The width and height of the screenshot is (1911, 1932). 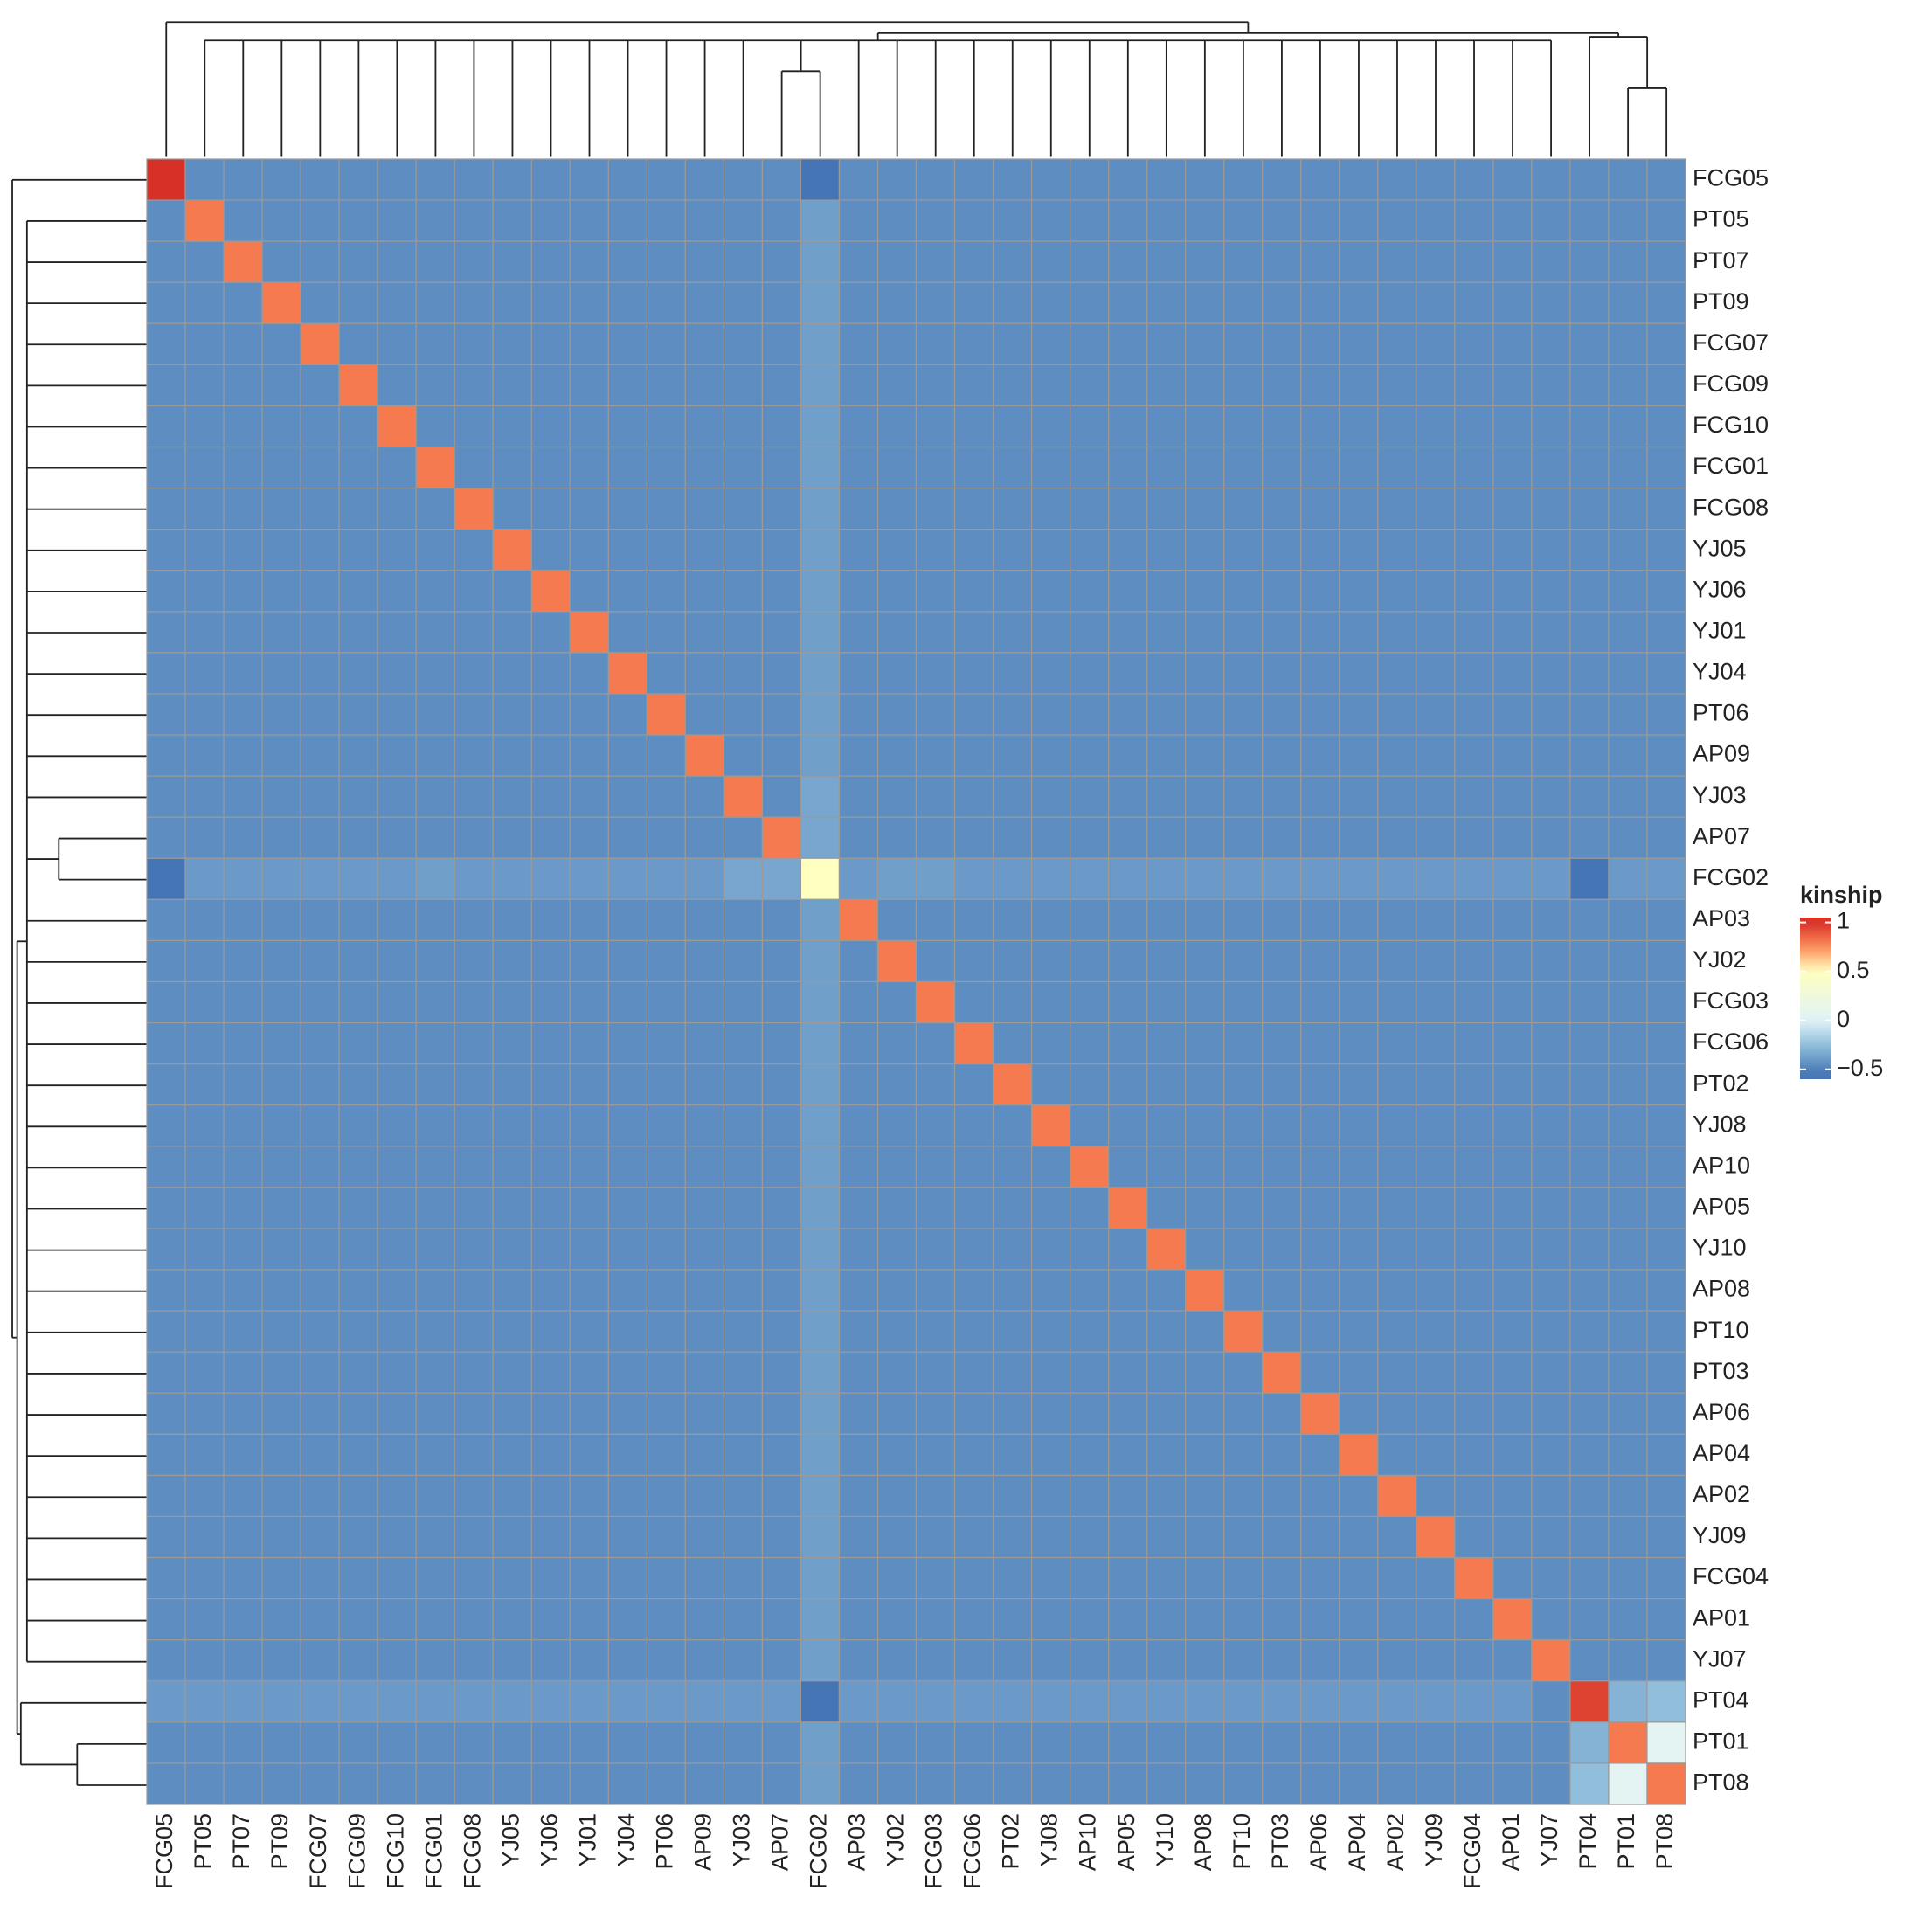 I want to click on colorbar-tick-label: 1, so click(x=1843, y=921).